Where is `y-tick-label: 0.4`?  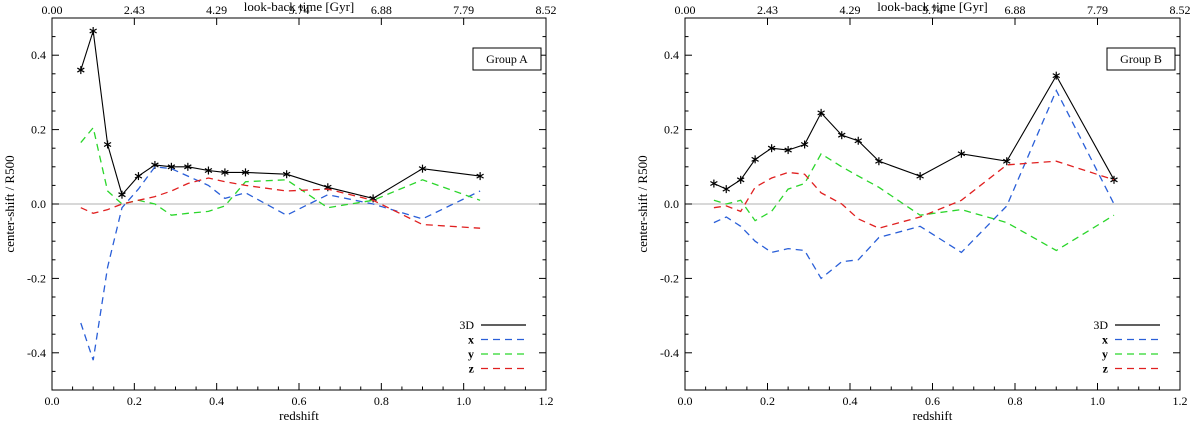 y-tick-label: 0.4 is located at coordinates (671, 55).